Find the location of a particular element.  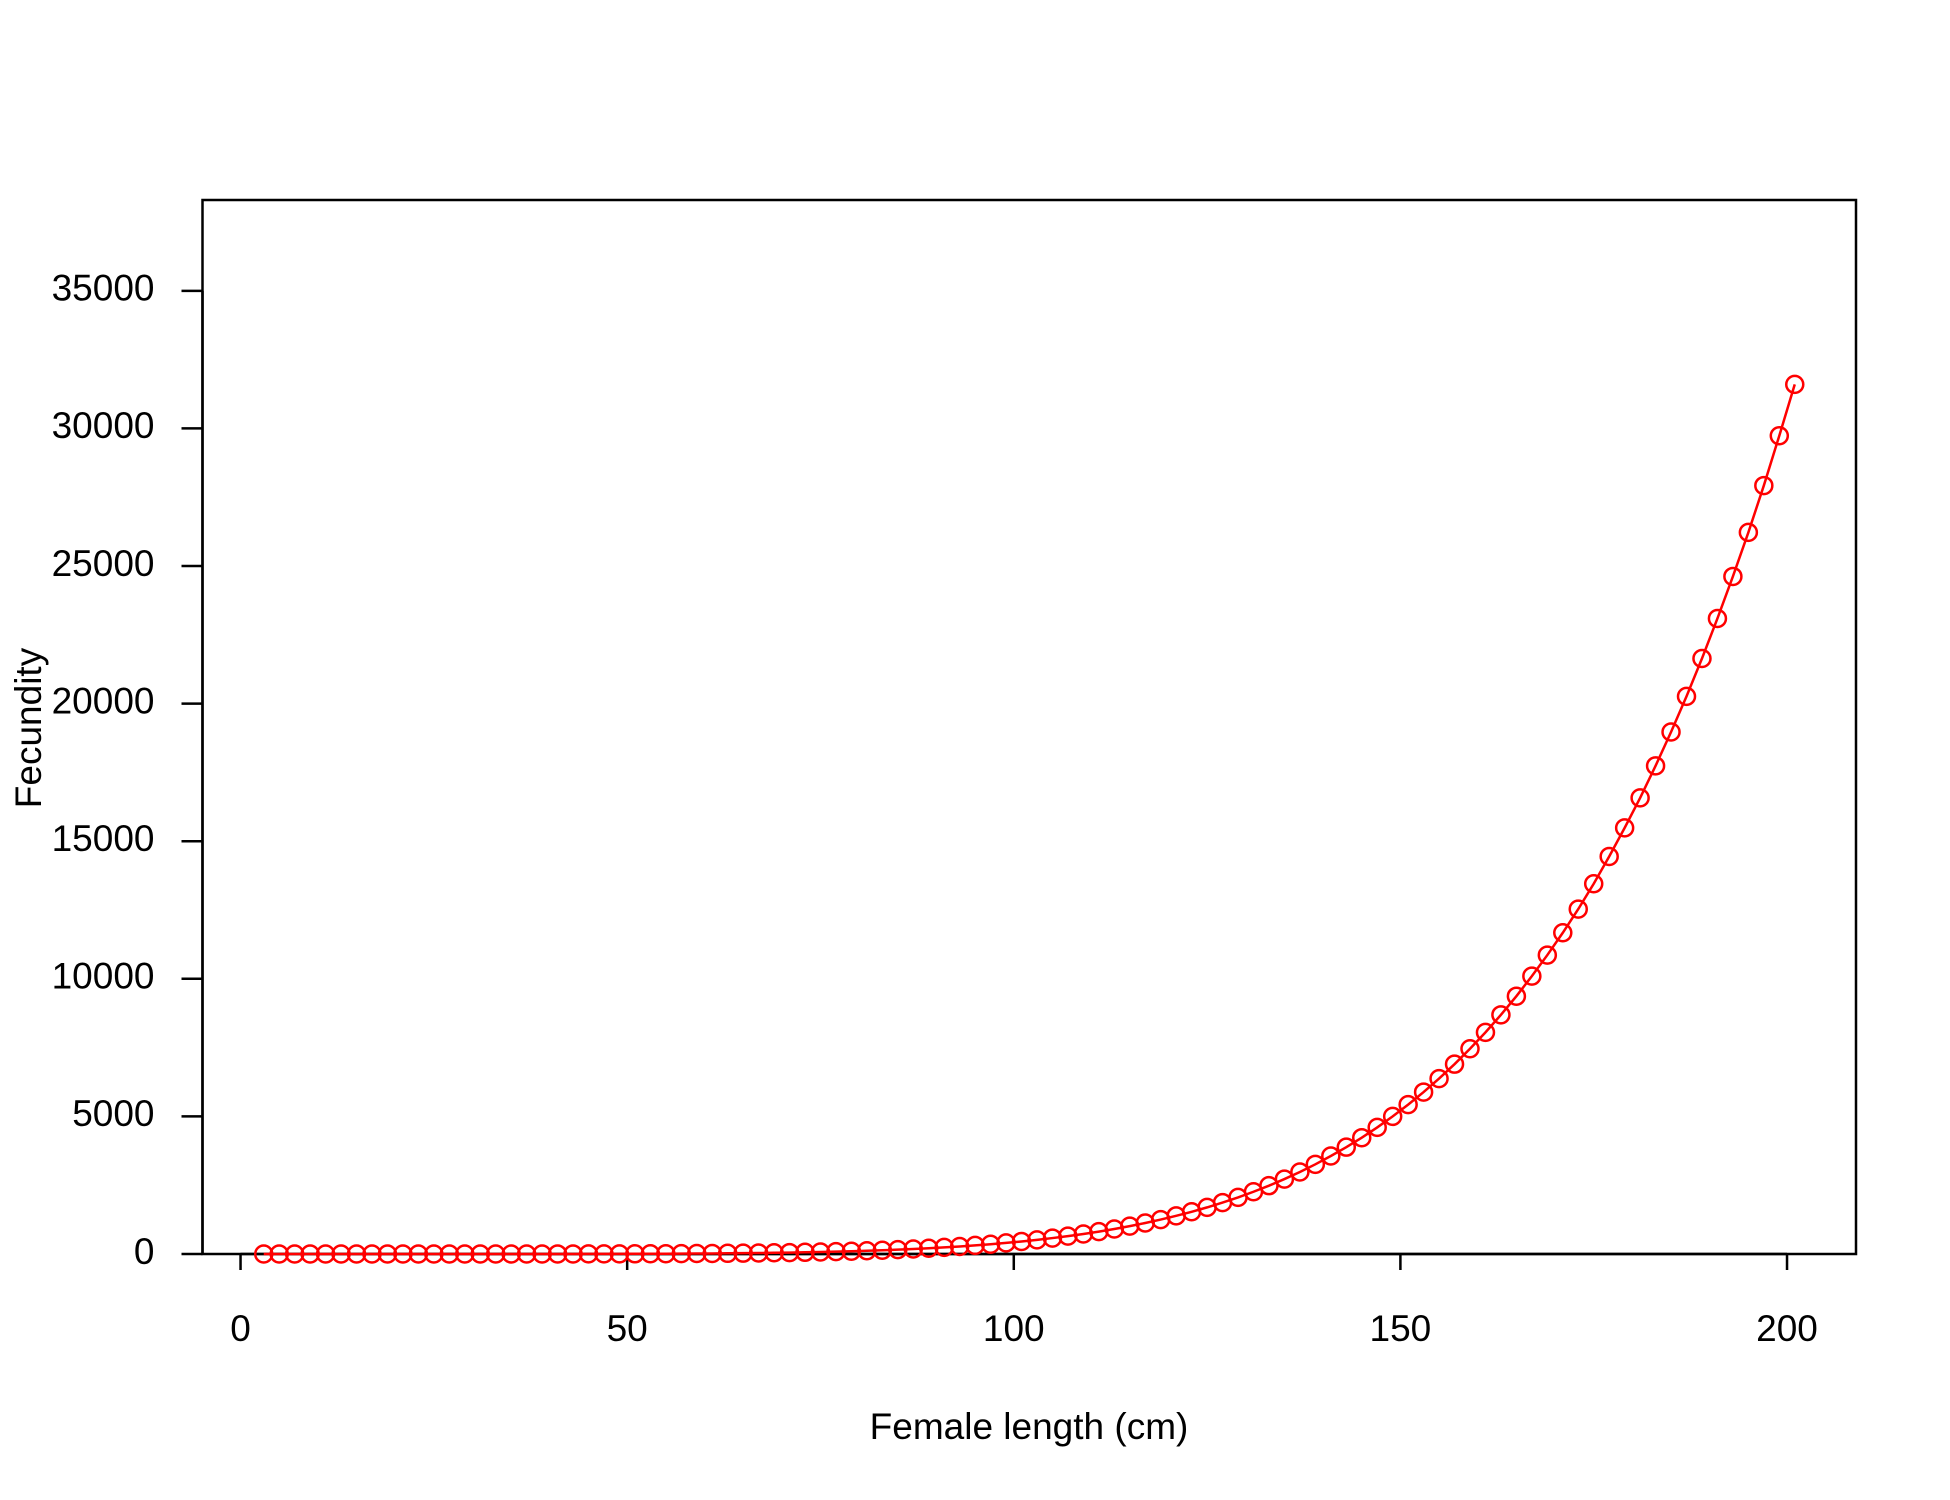

y-tick-label: 10000 is located at coordinates (103, 976).